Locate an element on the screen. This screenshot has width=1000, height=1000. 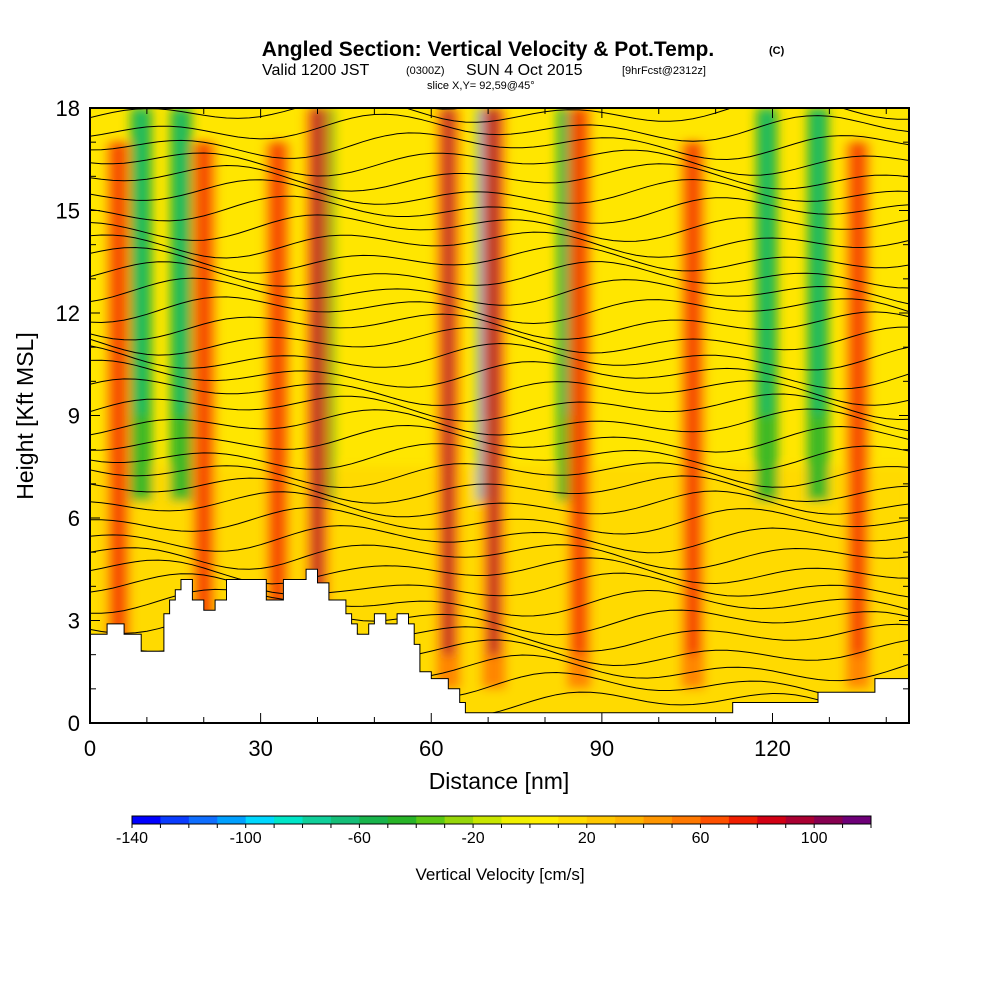
colorbar-tick-label: -100 is located at coordinates (246, 838).